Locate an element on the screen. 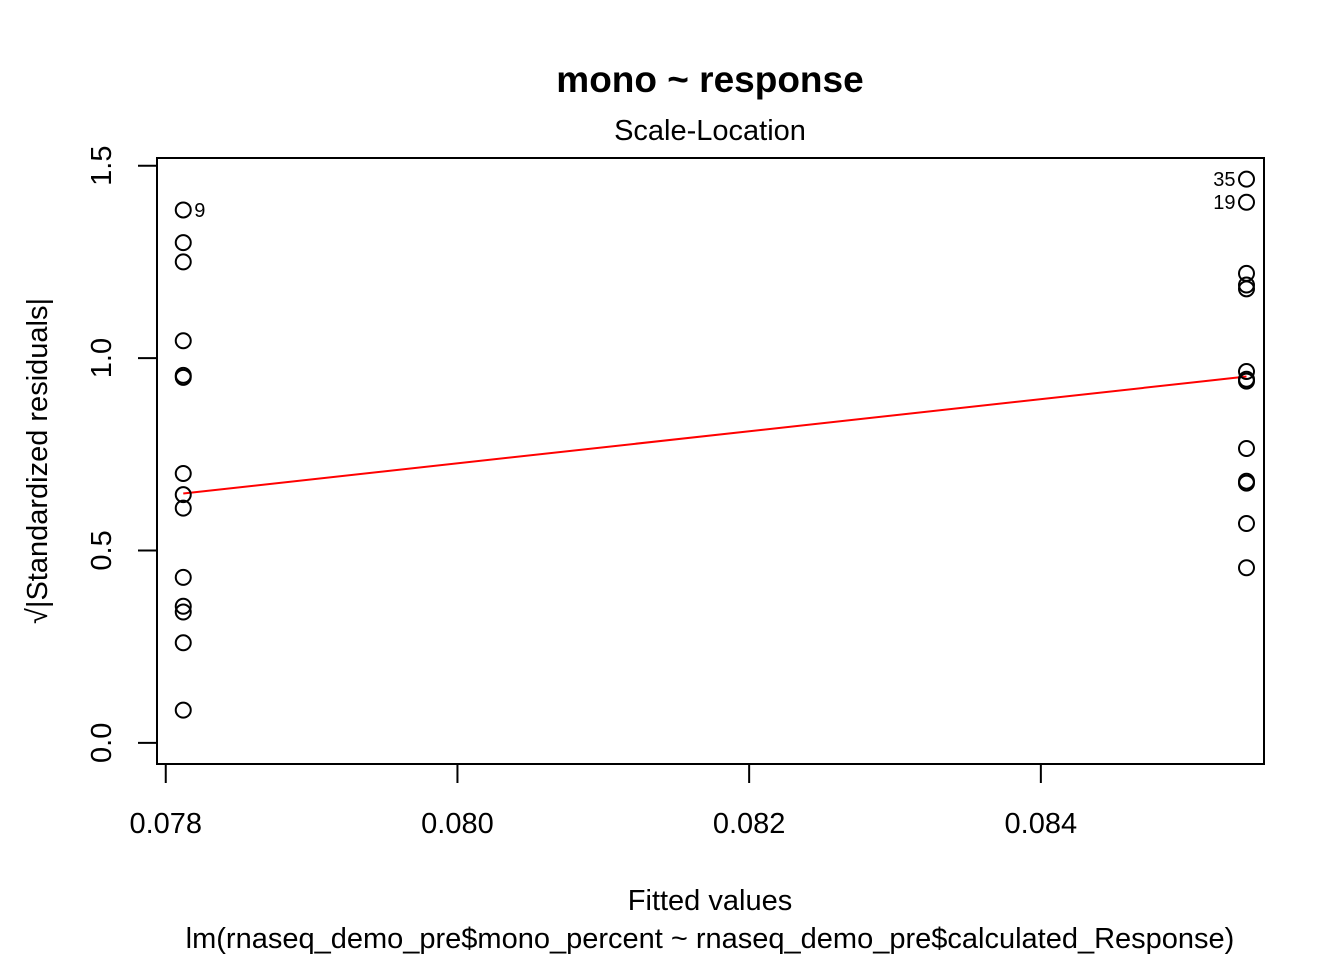 Image resolution: width=1344 pixels, height=960 pixels. y-tick-label: 1.0 is located at coordinates (102, 358).